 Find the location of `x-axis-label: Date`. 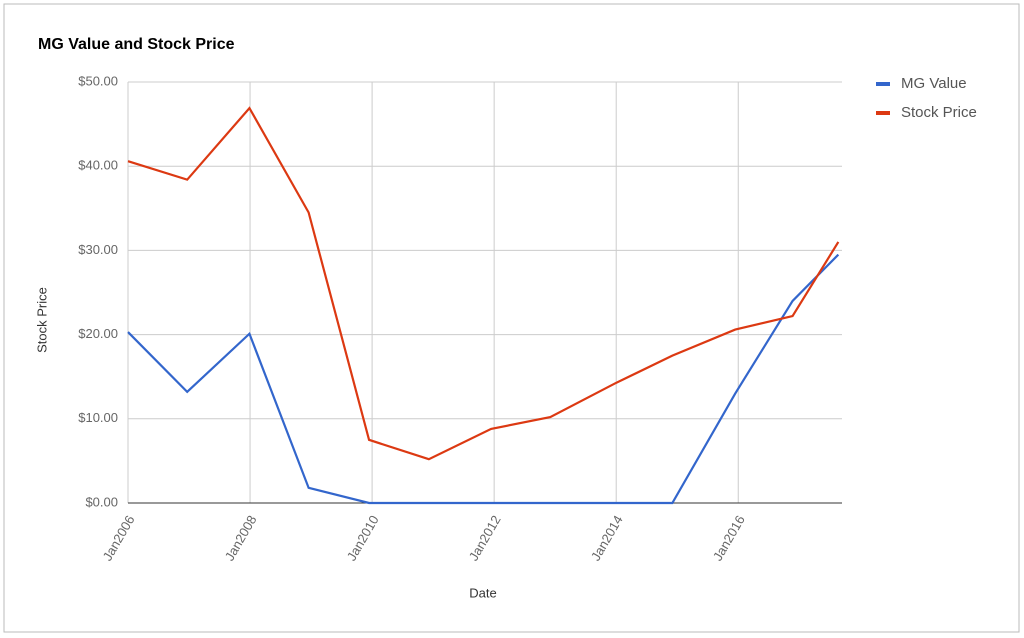

x-axis-label: Date is located at coordinates (482, 592).